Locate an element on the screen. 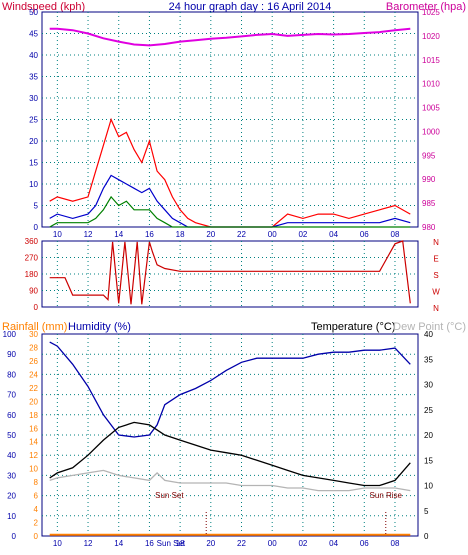  windspeed-tick-label: 25 is located at coordinates (33, 120).